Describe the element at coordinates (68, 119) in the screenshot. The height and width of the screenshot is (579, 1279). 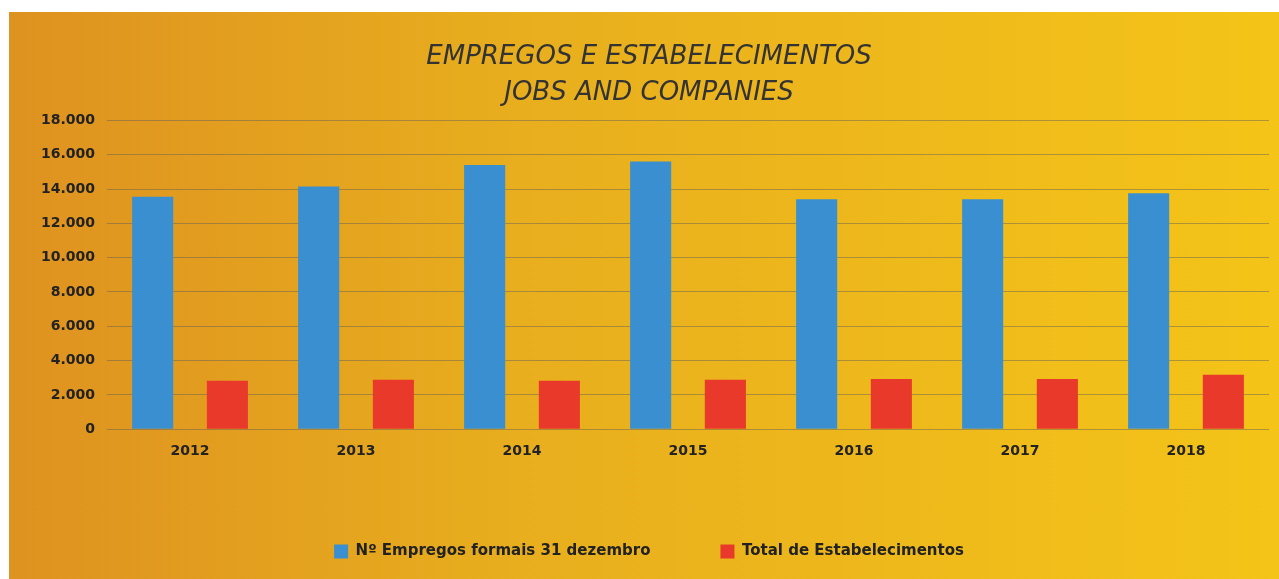
I see `y-tick-label: 18.000` at that location.